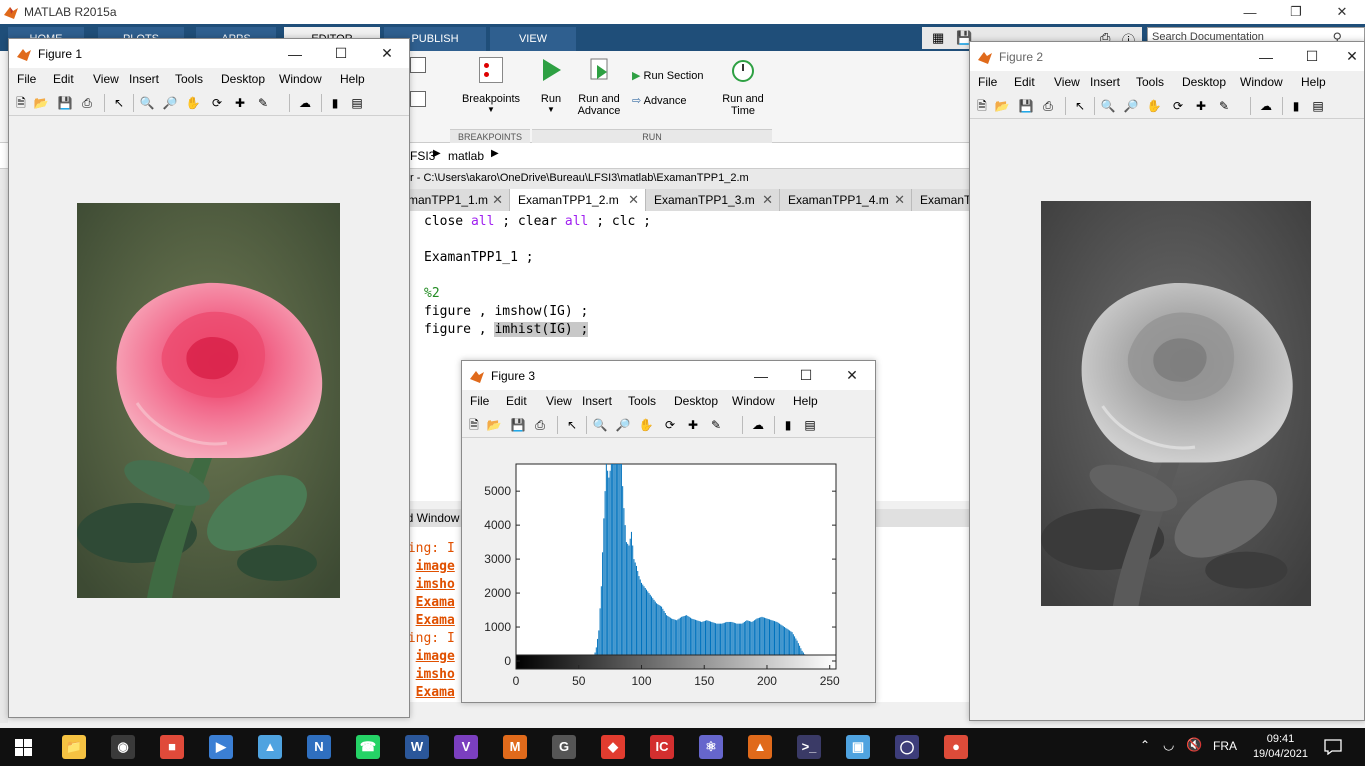 Image resolution: width=1365 pixels, height=766 pixels. I want to click on 3d-icon: ▲, so click(270, 747).